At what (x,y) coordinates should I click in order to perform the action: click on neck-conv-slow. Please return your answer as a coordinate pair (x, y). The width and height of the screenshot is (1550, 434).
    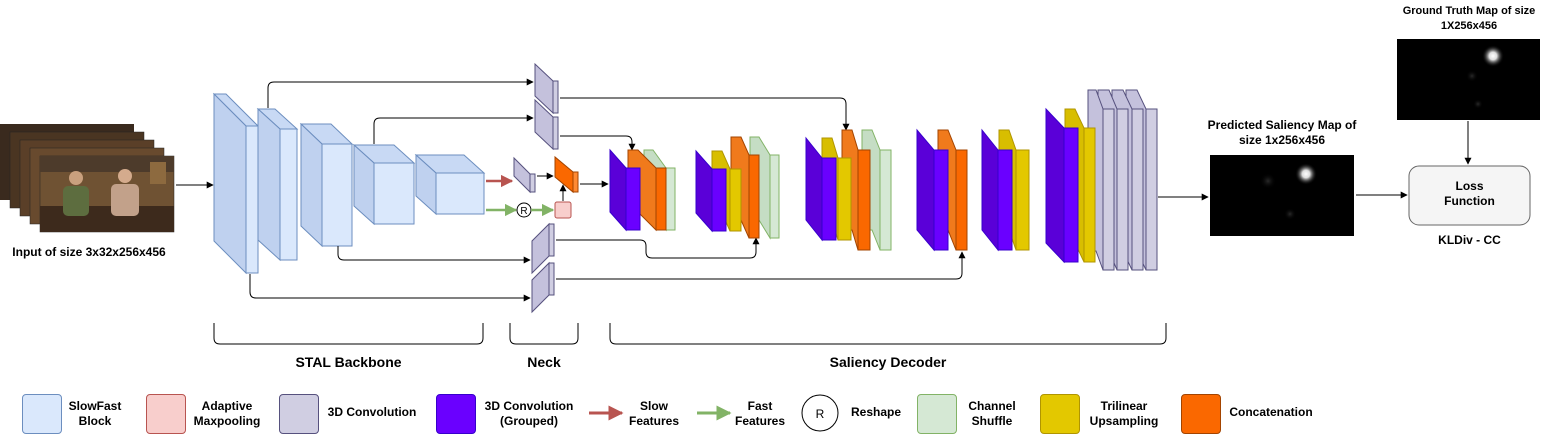
    Looking at the image, I should click on (524, 175).